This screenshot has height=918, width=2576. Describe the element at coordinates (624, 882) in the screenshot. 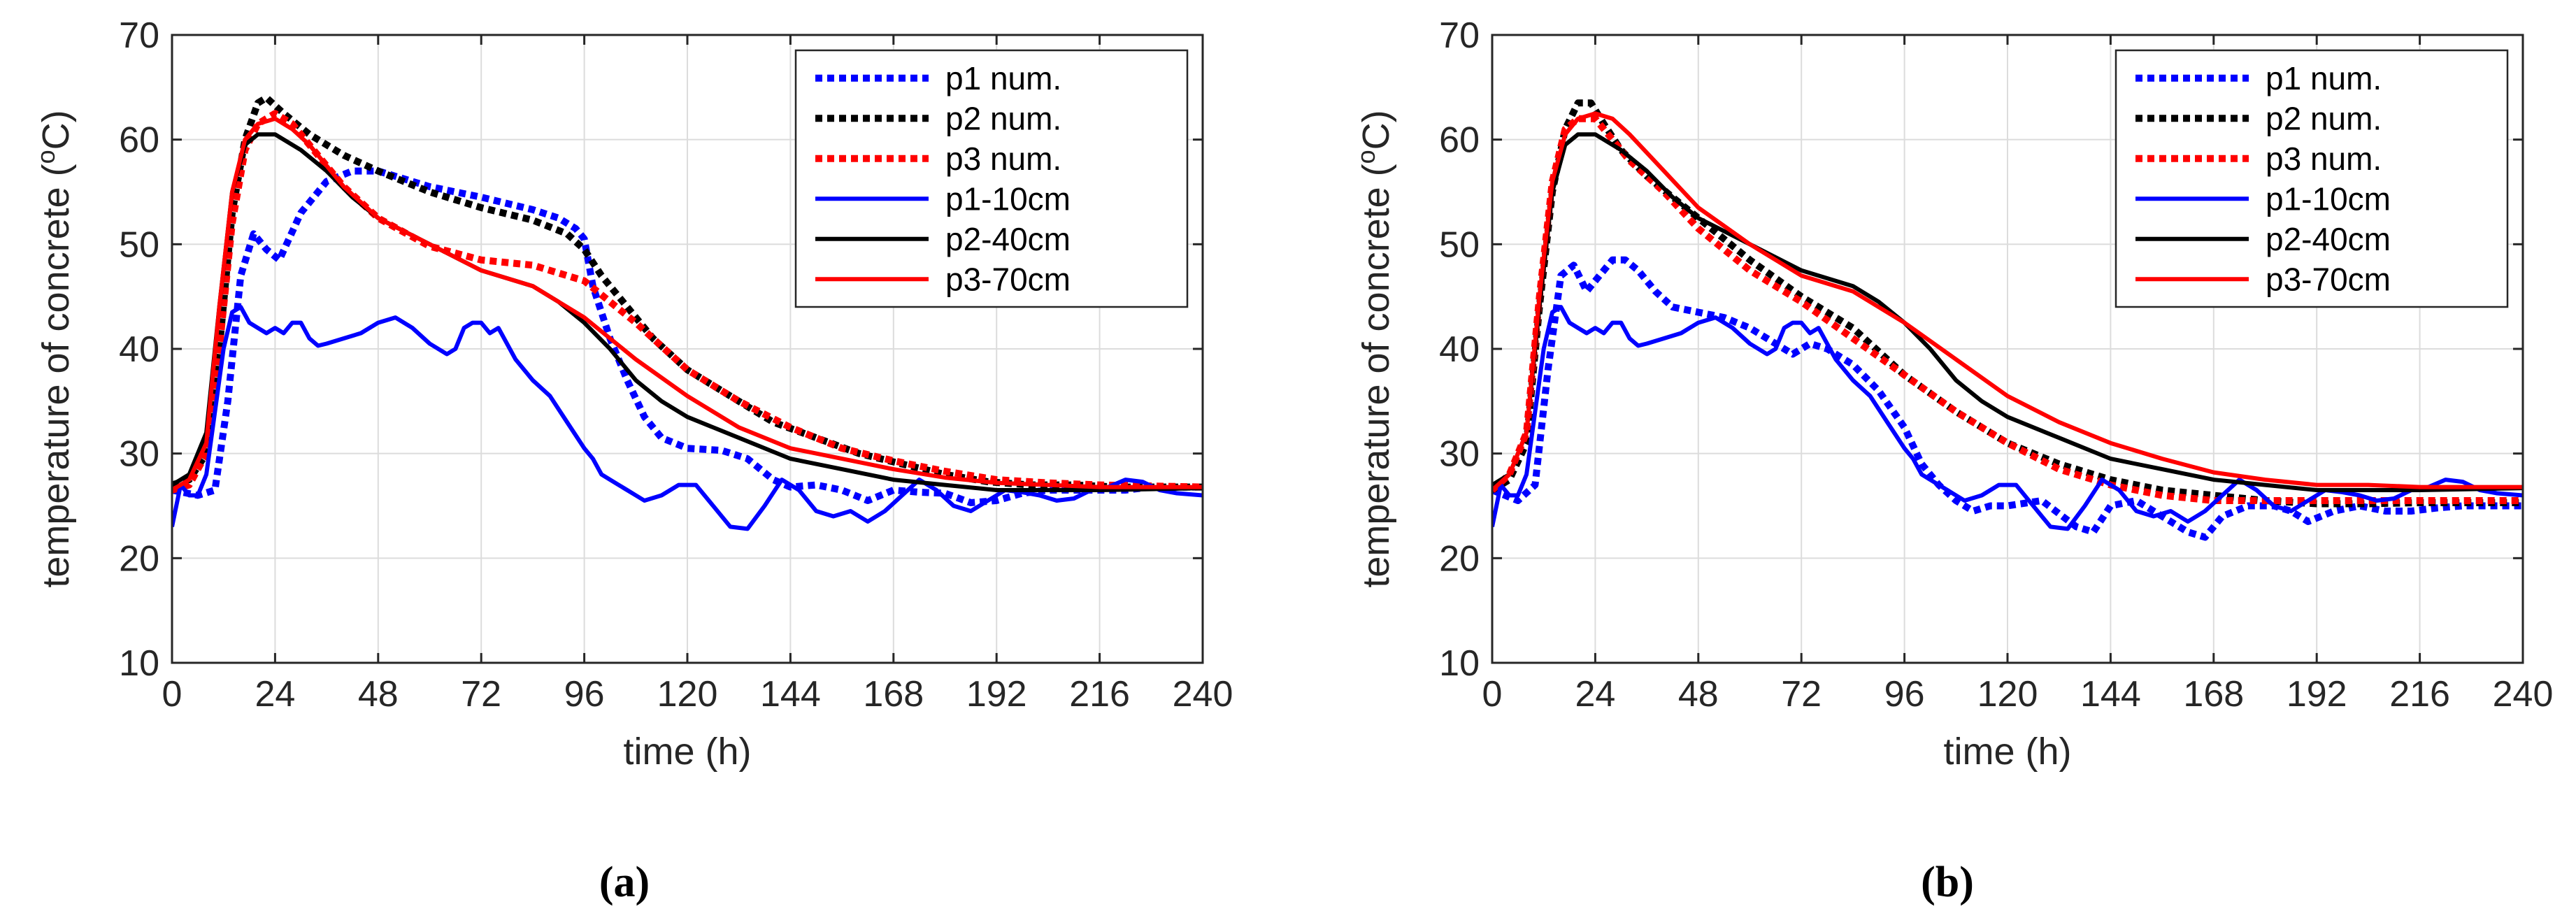

I see `panel-label: (a)` at that location.